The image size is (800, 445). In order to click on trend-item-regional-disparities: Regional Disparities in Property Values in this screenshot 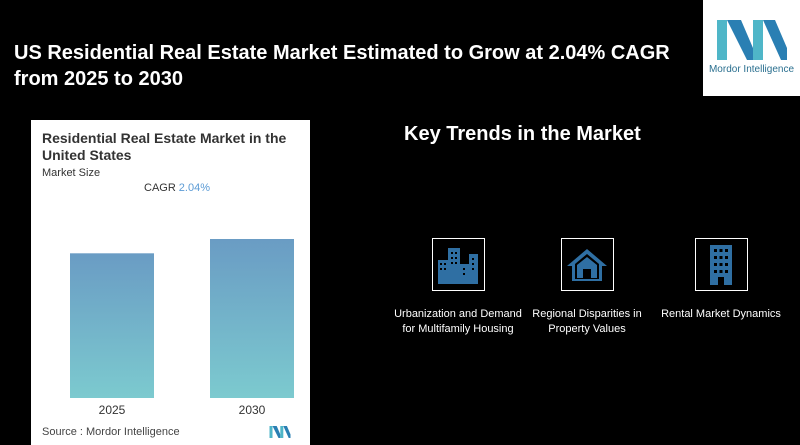, I will do `click(587, 287)`.